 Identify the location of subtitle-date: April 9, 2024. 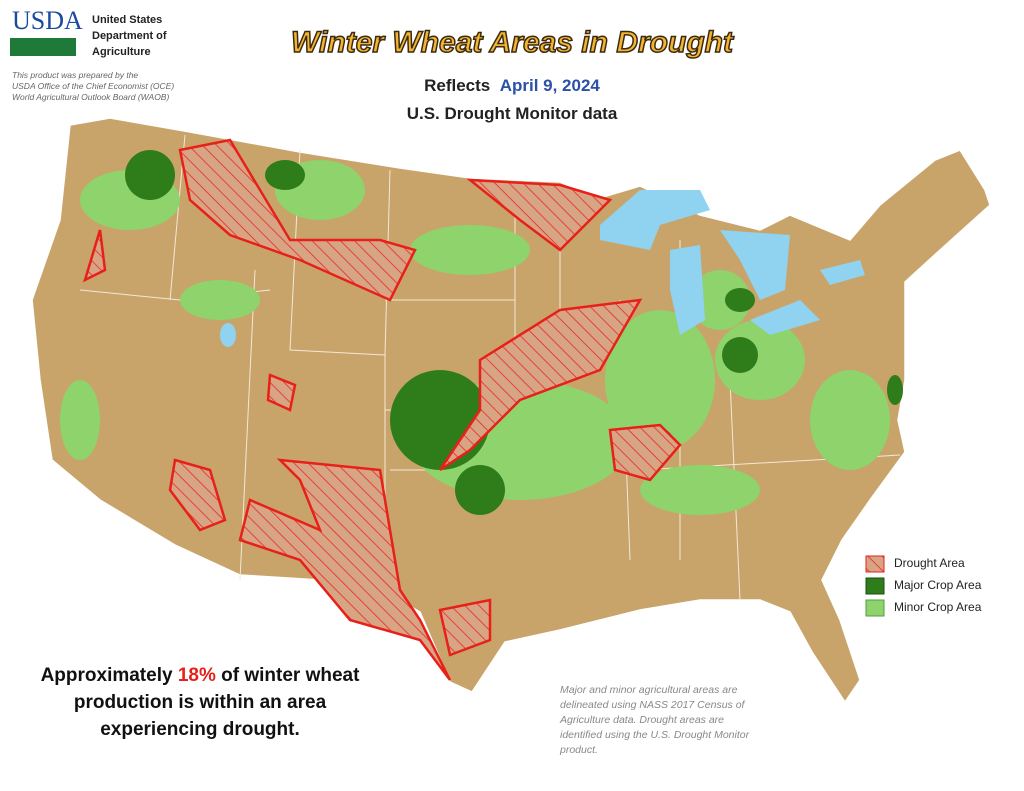
(549, 85).